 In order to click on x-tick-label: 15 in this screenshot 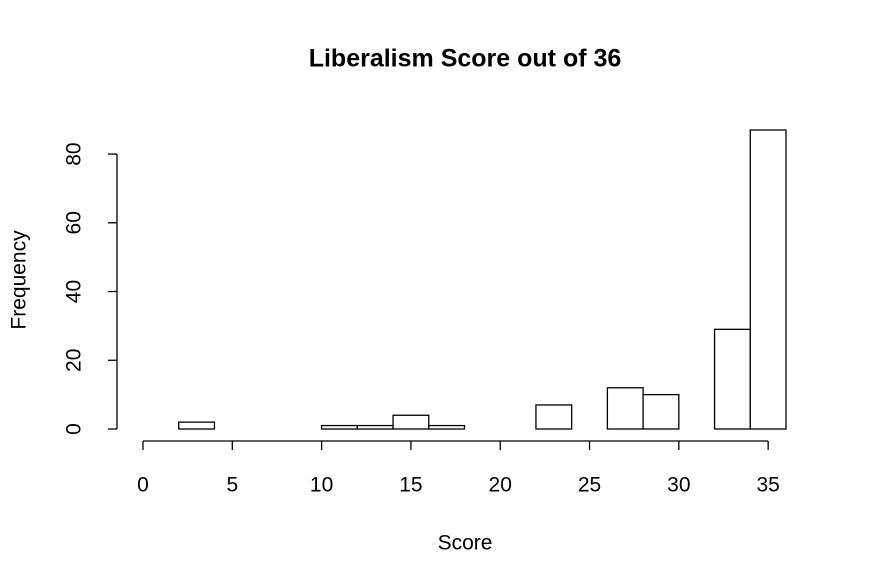, I will do `click(410, 485)`.